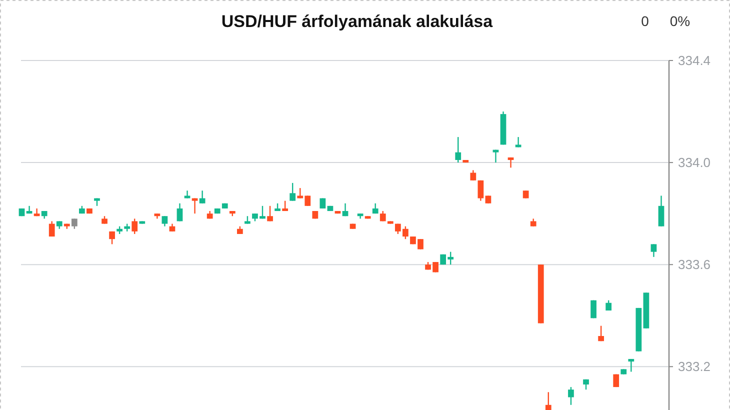 The height and width of the screenshot is (410, 730). What do you see at coordinates (694, 60) in the screenshot?
I see `y-tick-label: 334.4` at bounding box center [694, 60].